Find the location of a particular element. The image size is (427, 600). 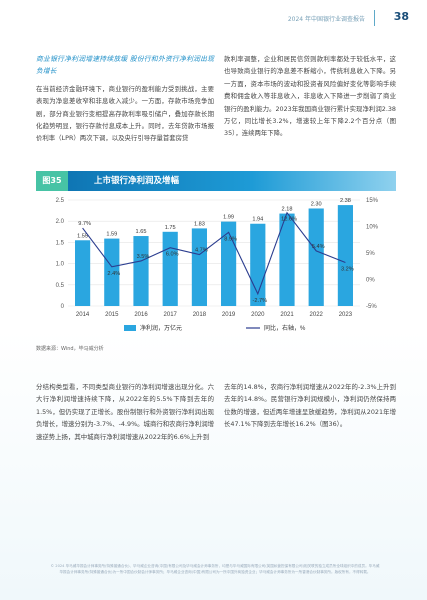

bar-value-label: 2.38 is located at coordinates (345, 201).